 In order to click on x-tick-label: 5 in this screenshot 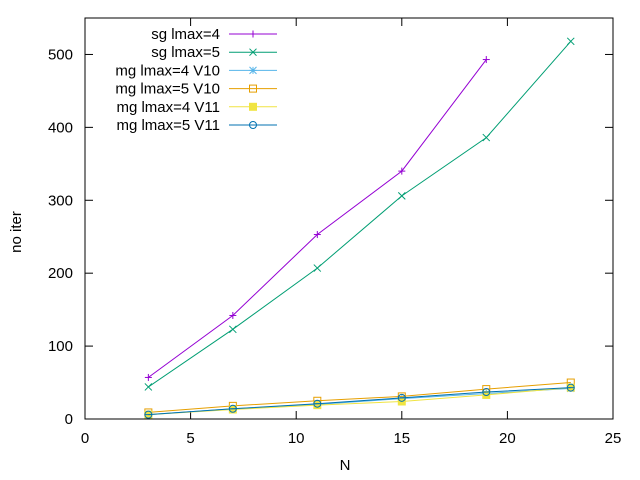, I will do `click(190, 438)`.